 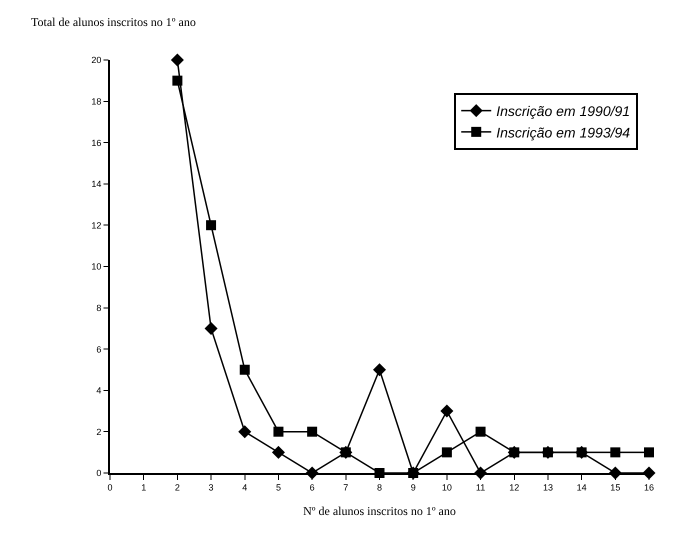 I want to click on y-tick-label: 18, so click(x=96, y=101).